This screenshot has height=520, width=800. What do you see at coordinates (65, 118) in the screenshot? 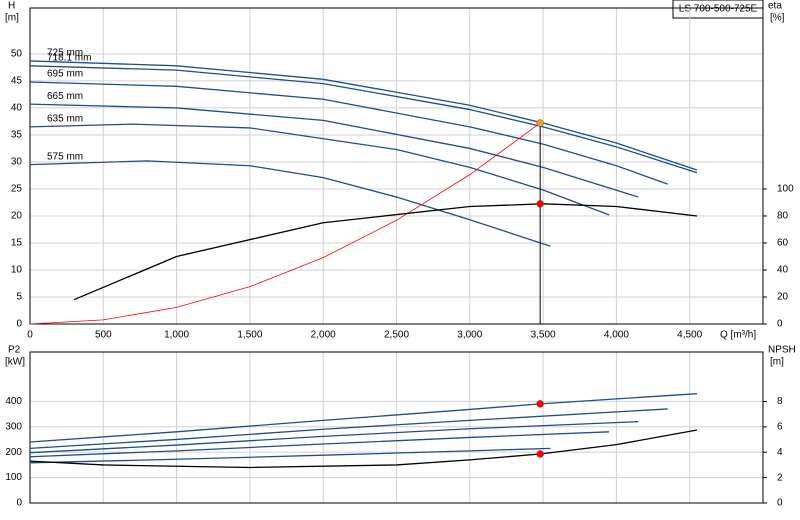
I see `curve-label: 635 mm` at bounding box center [65, 118].